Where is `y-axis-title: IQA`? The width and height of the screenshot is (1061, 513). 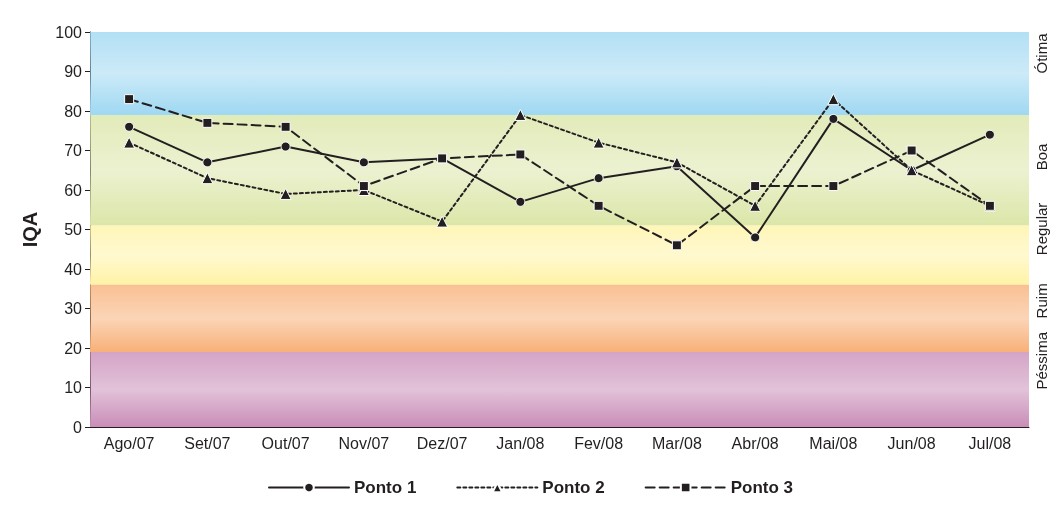 y-axis-title: IQA is located at coordinates (30, 229).